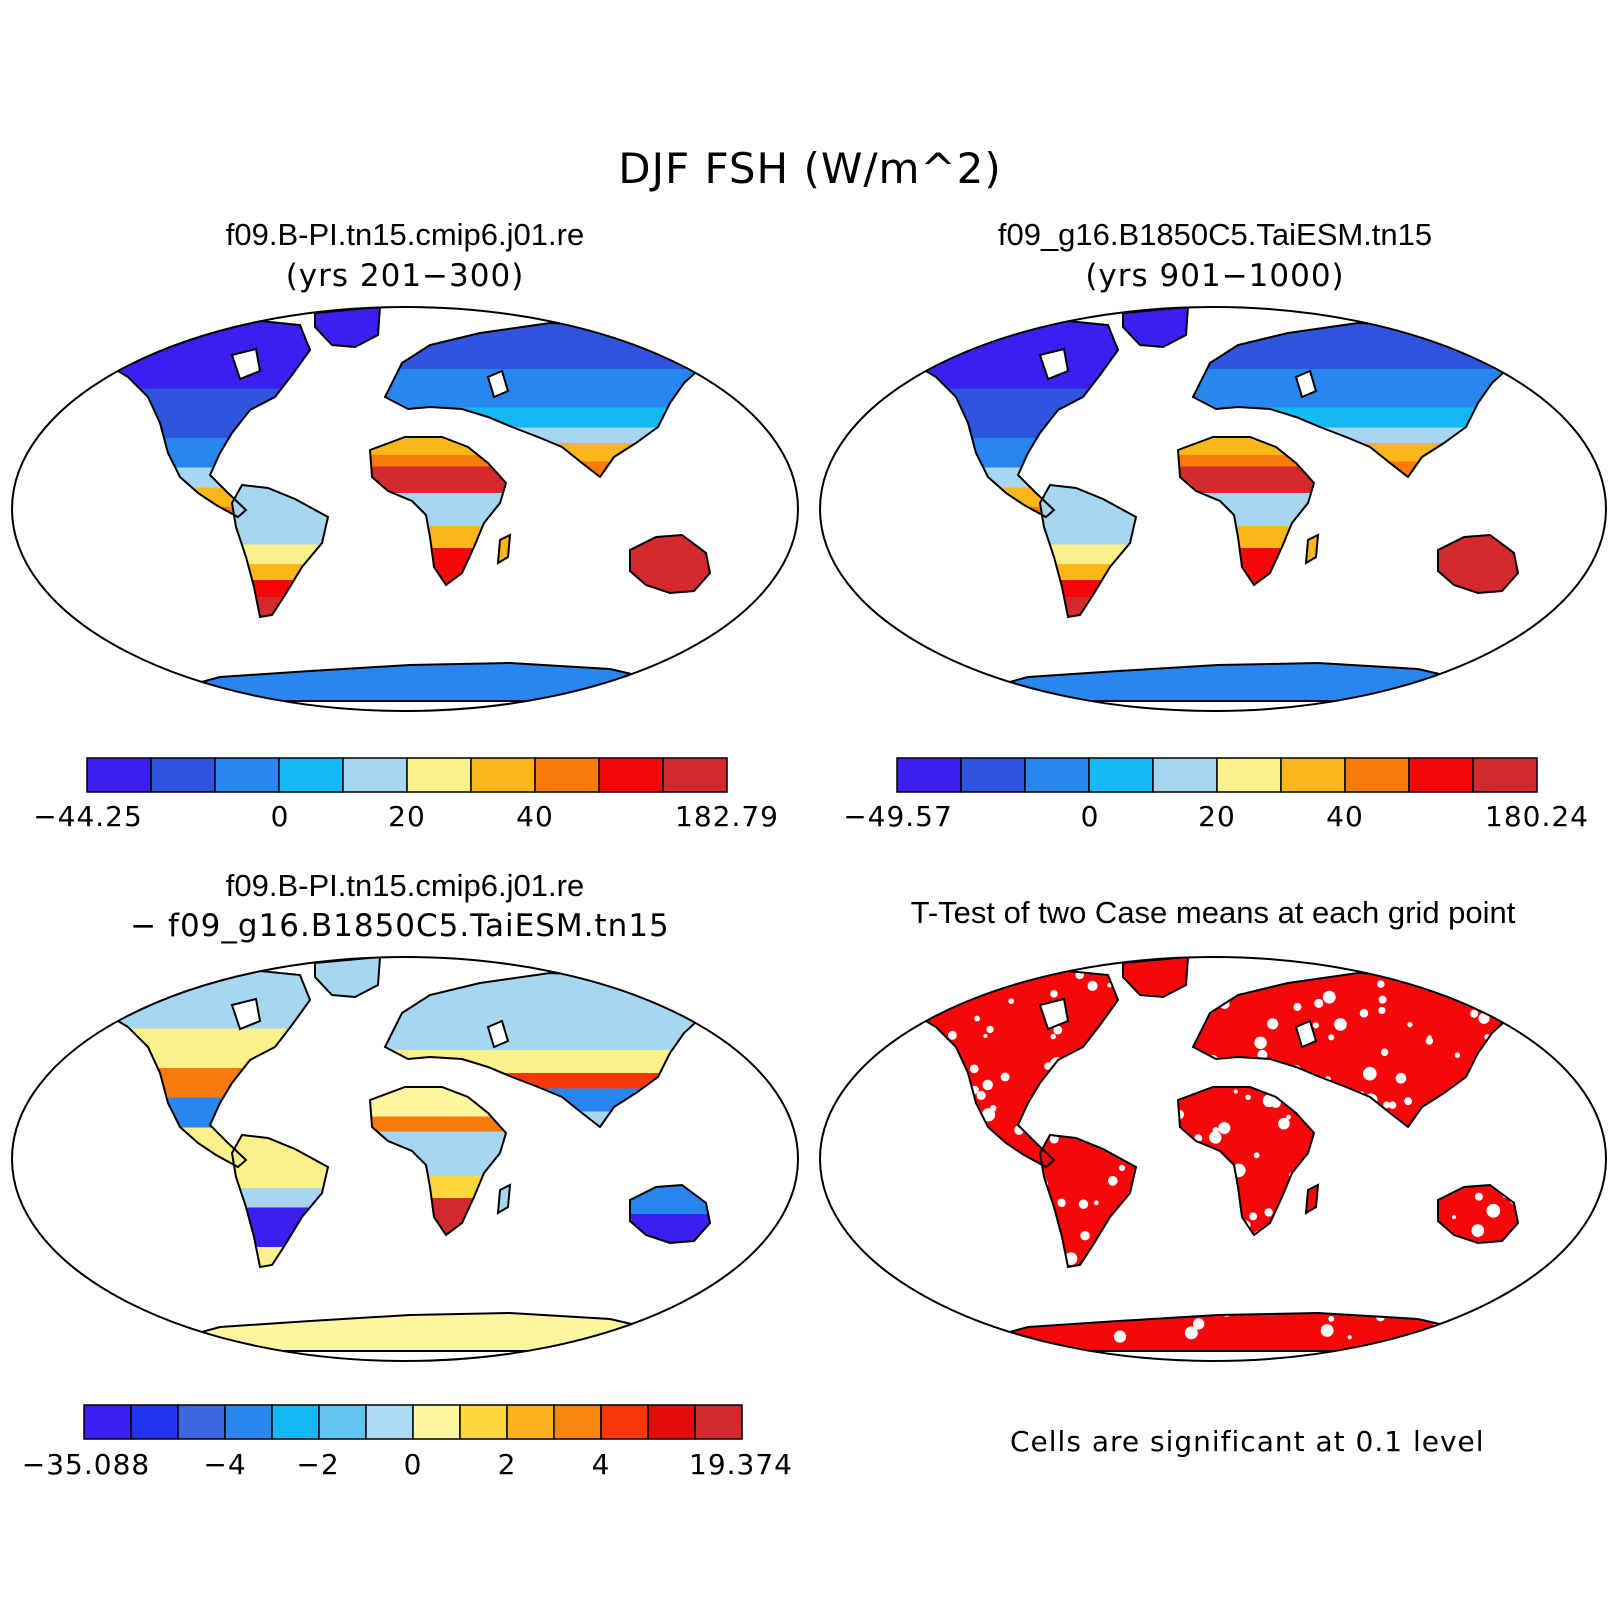 The image size is (1620, 1620). Describe the element at coordinates (1215, 276) in the screenshot. I see `panel-subtitle-case2: (yrs 901−1000)` at that location.